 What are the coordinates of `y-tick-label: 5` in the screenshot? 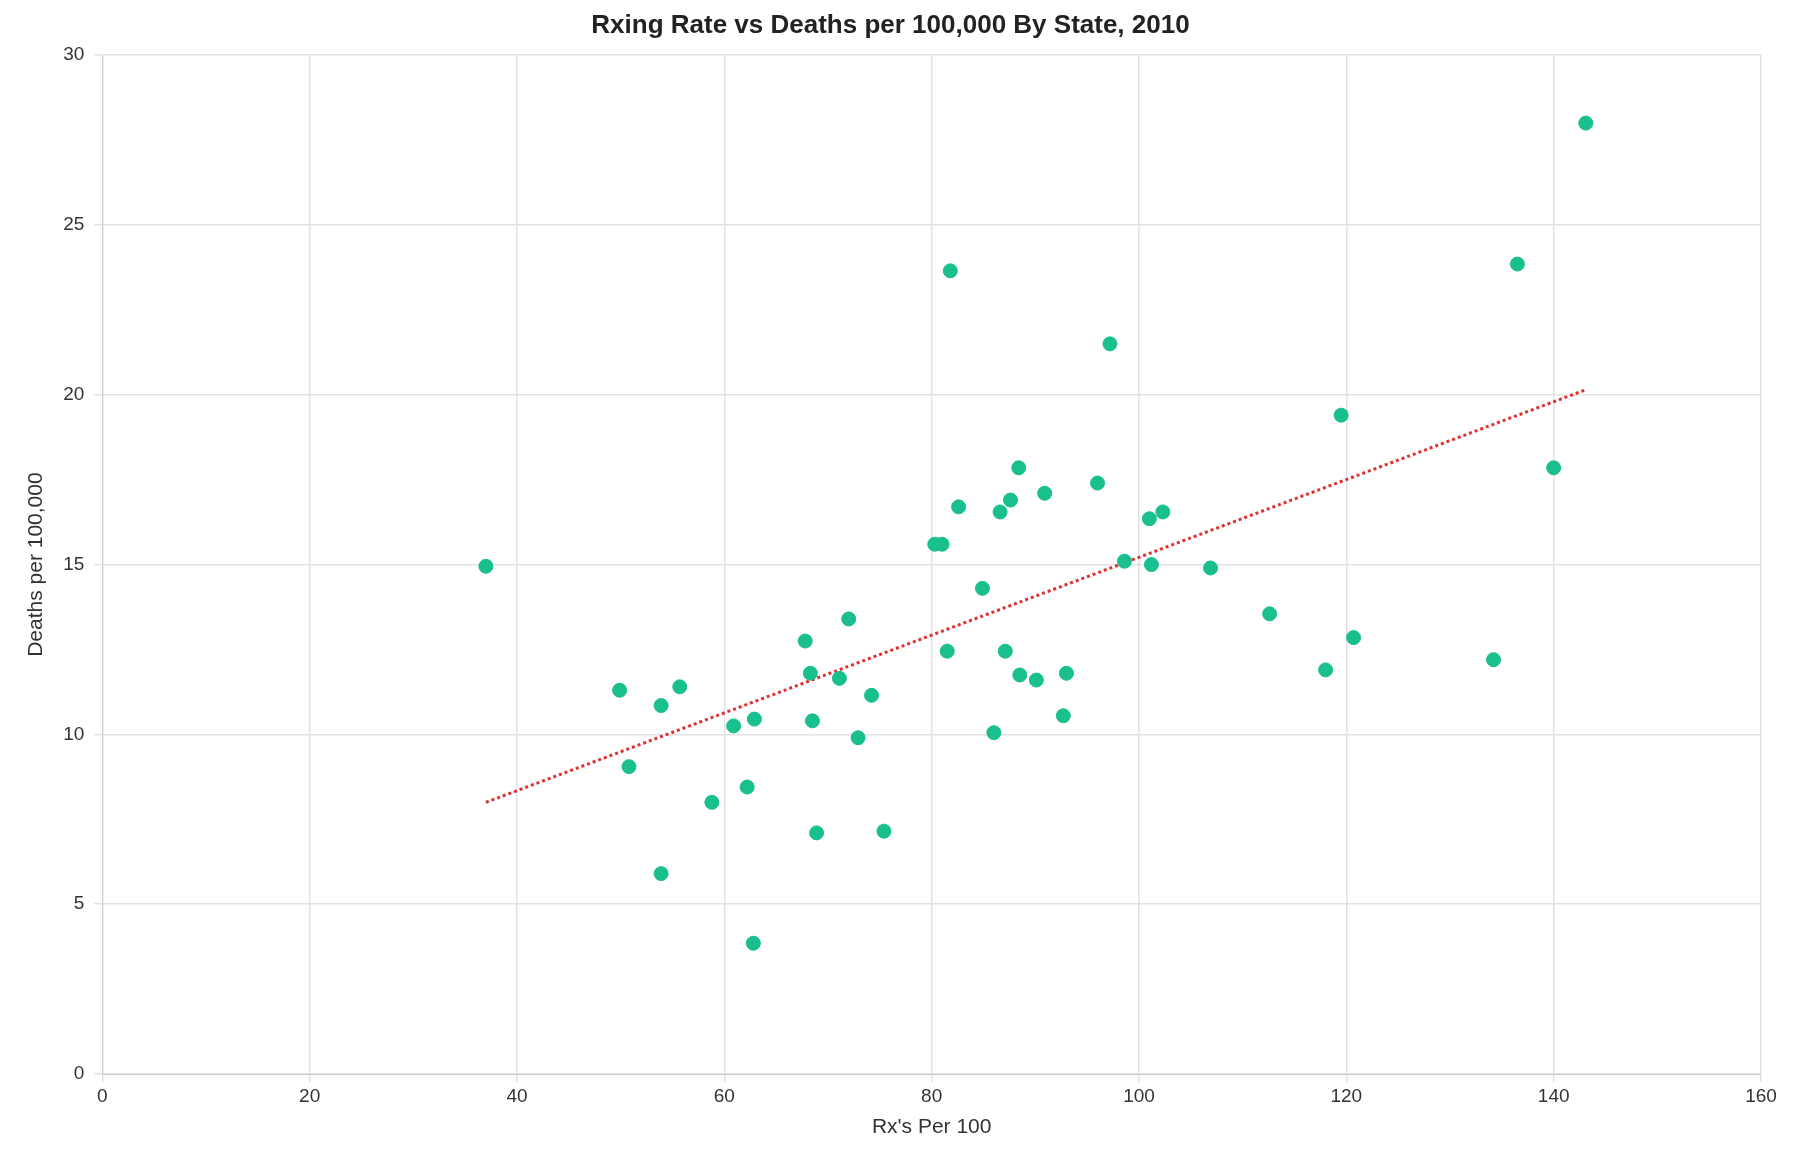 It's located at (79, 903).